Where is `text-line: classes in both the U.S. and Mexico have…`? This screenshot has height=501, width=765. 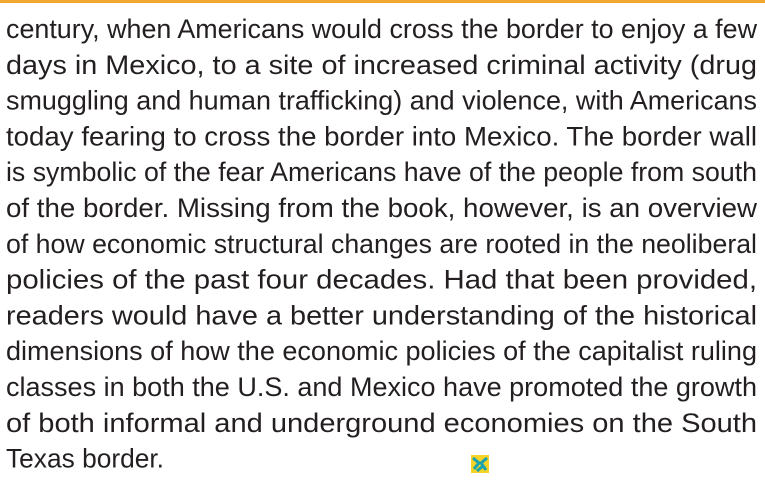 text-line: classes in both the U.S. and Mexico have… is located at coordinates (381, 387).